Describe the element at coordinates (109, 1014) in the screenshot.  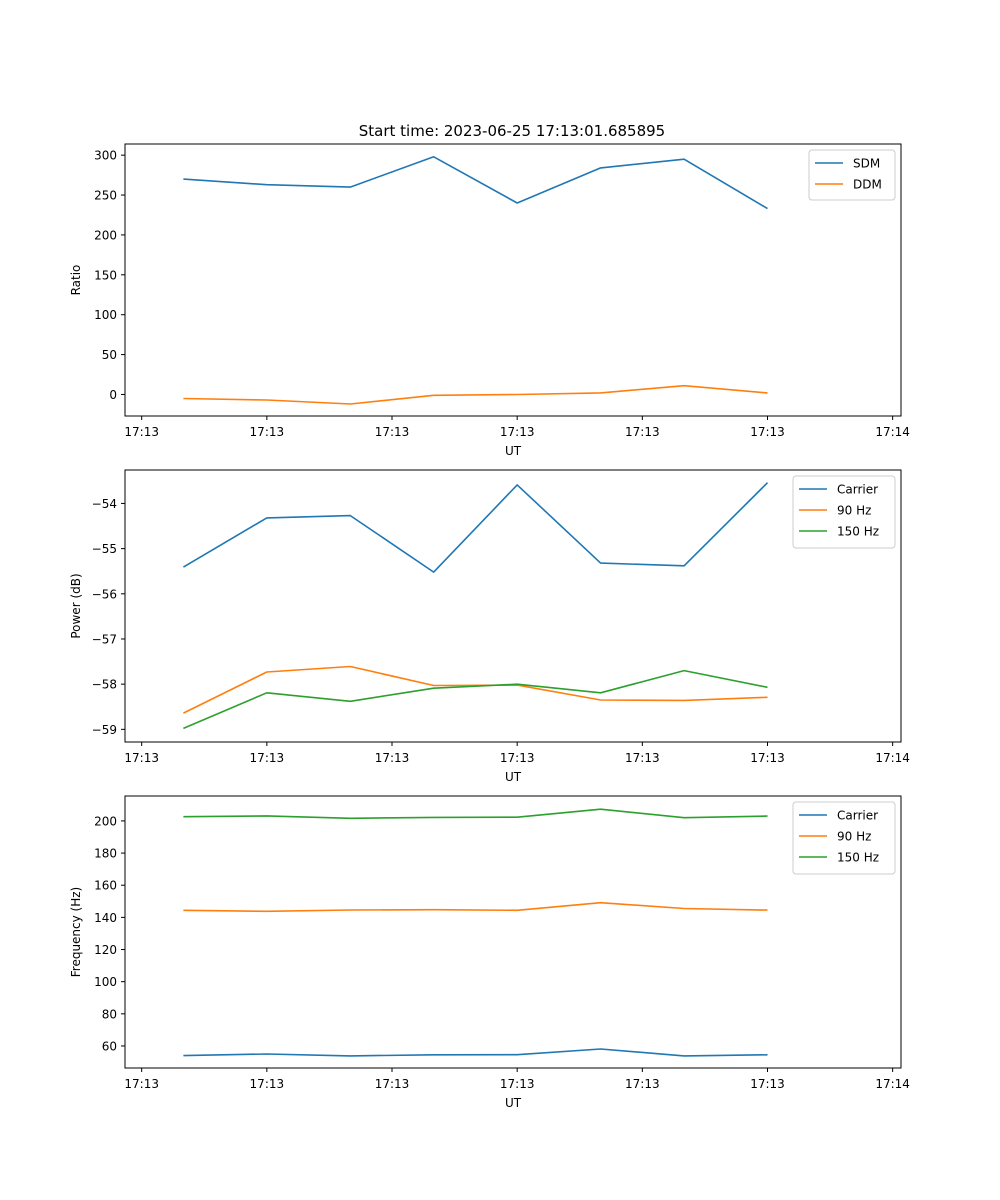
I see `y-tick-label: 80` at that location.